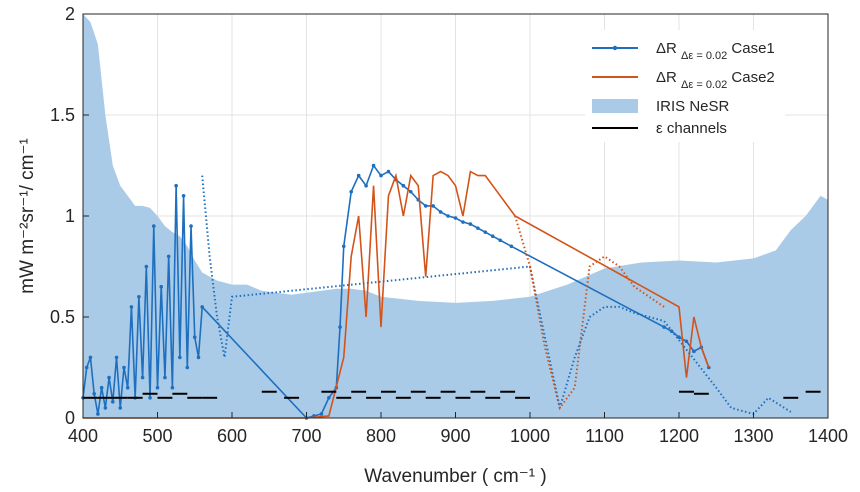  Describe the element at coordinates (83, 436) in the screenshot. I see `x-tick-label: 400` at that location.